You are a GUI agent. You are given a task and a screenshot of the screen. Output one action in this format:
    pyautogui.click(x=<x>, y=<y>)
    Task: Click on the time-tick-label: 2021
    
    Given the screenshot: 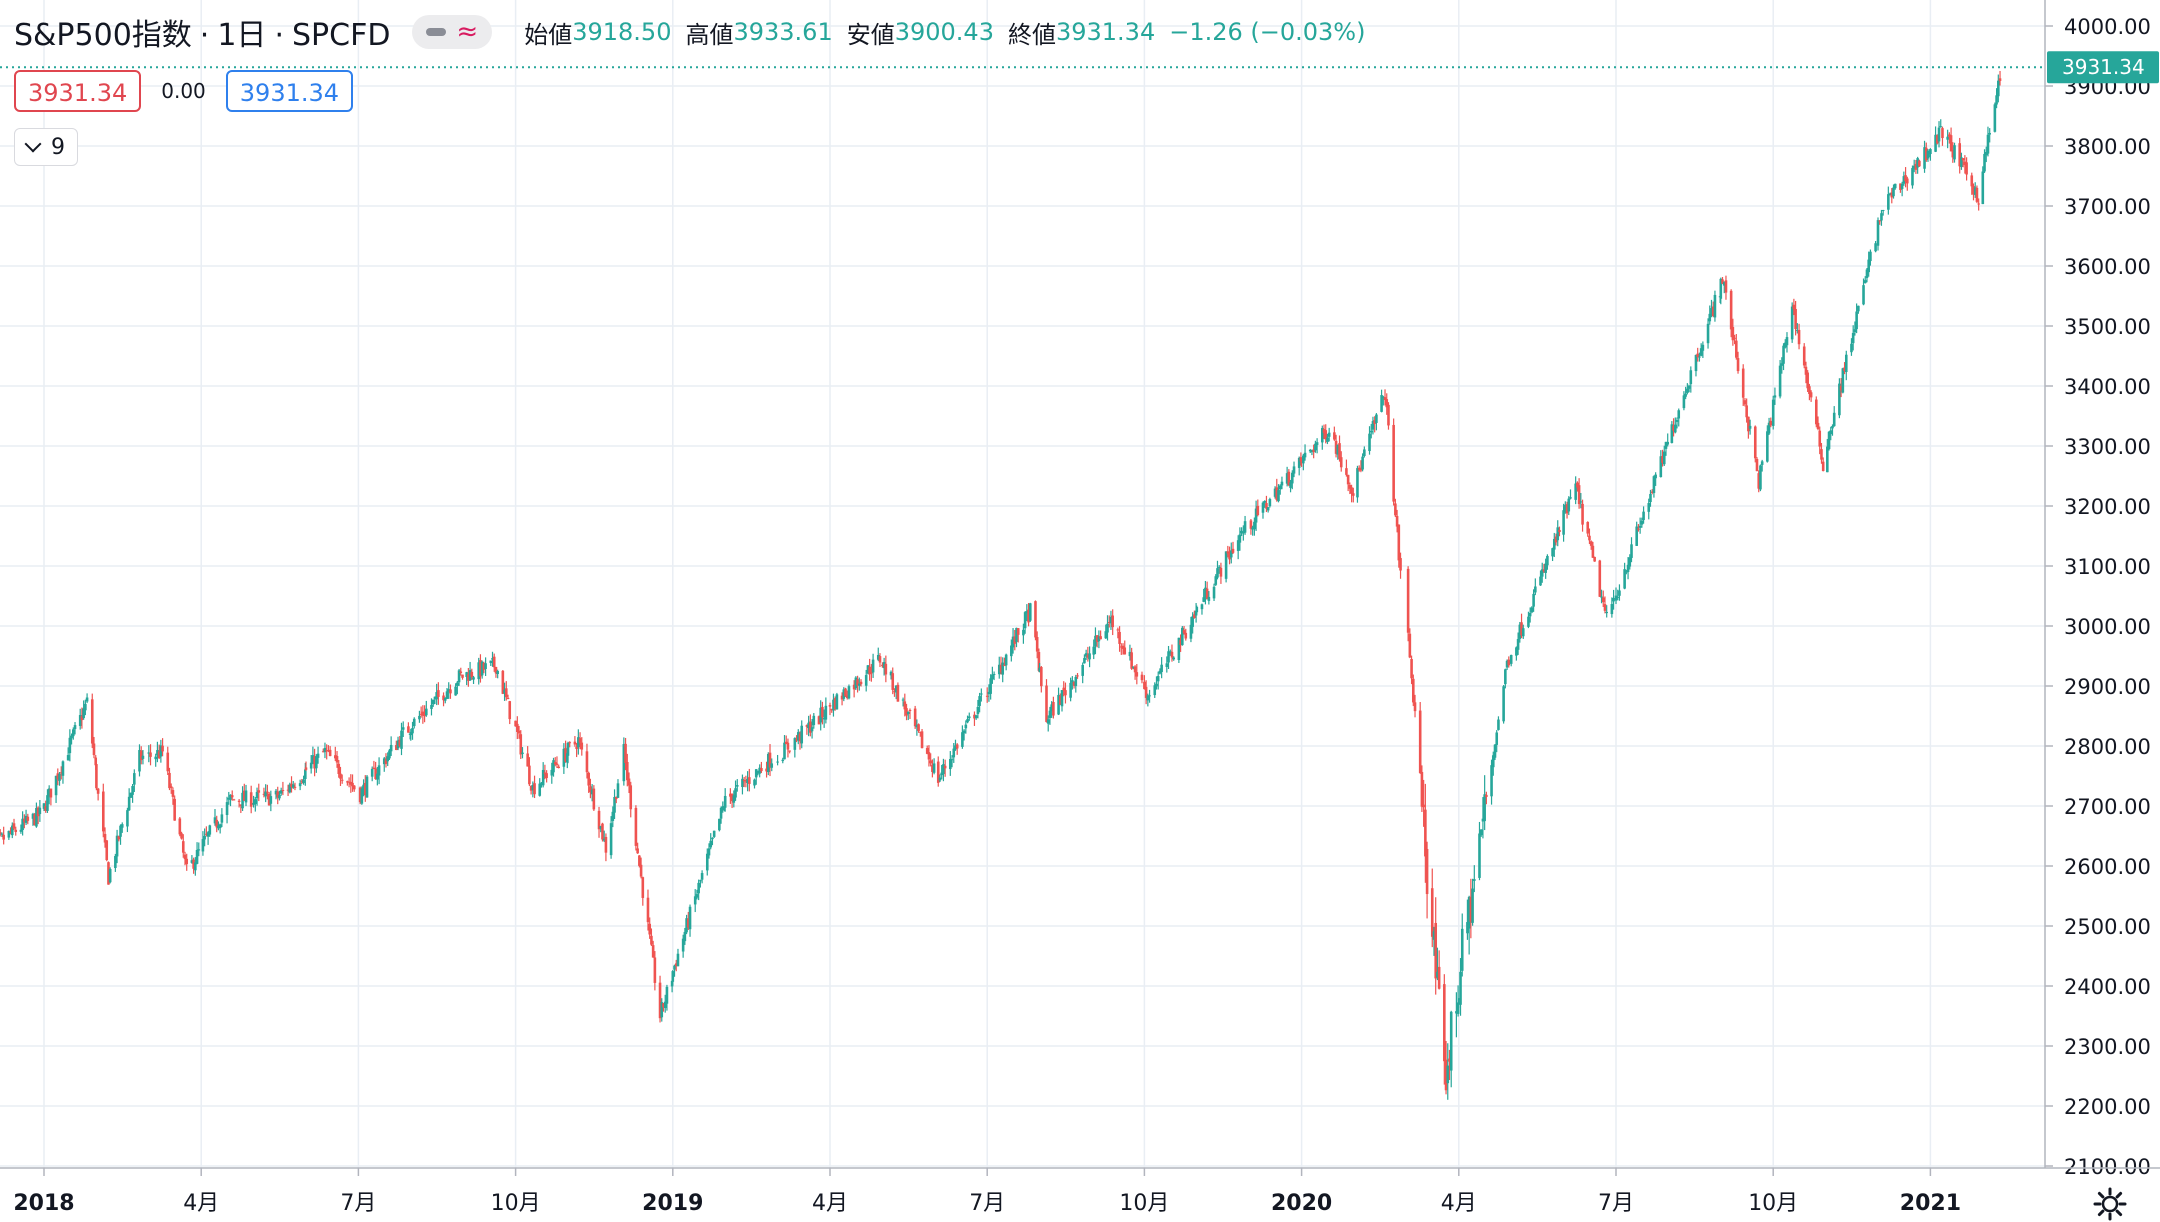 What is the action you would take?
    pyautogui.click(x=1930, y=1203)
    